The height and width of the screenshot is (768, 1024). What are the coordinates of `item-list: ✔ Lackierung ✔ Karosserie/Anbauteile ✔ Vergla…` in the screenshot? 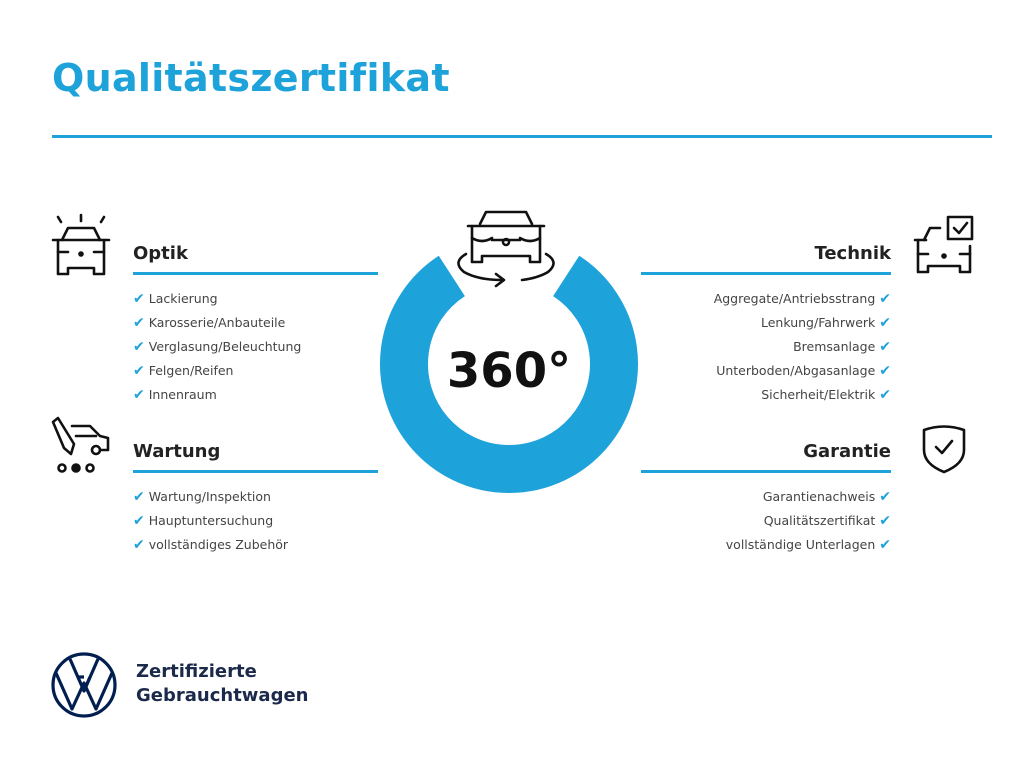 It's located at (255, 347).